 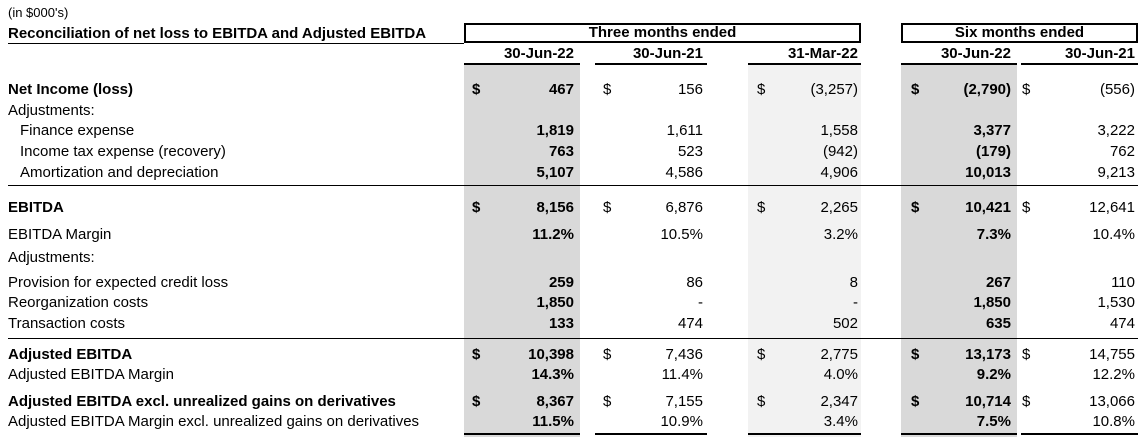 What do you see at coordinates (77, 130) in the screenshot?
I see `row-label: Finance expense` at bounding box center [77, 130].